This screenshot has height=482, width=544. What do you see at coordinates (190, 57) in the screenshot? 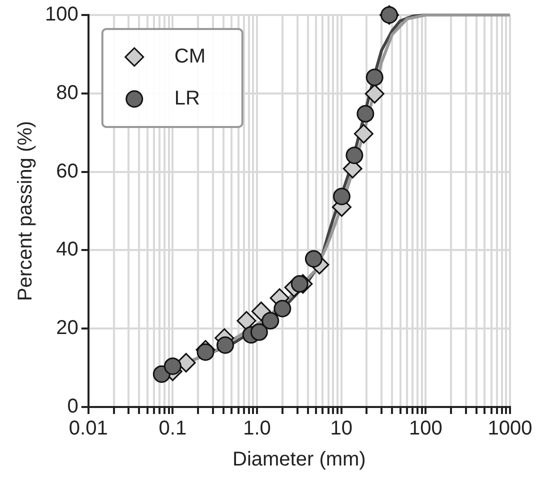
I see `legend-label: CM` at bounding box center [190, 57].